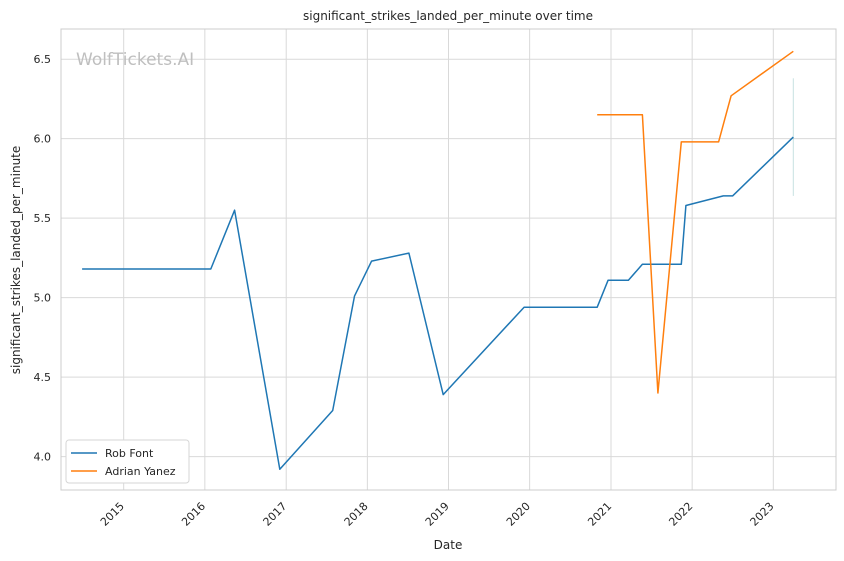  What do you see at coordinates (275, 514) in the screenshot?
I see `x-tick-label: 2017` at bounding box center [275, 514].